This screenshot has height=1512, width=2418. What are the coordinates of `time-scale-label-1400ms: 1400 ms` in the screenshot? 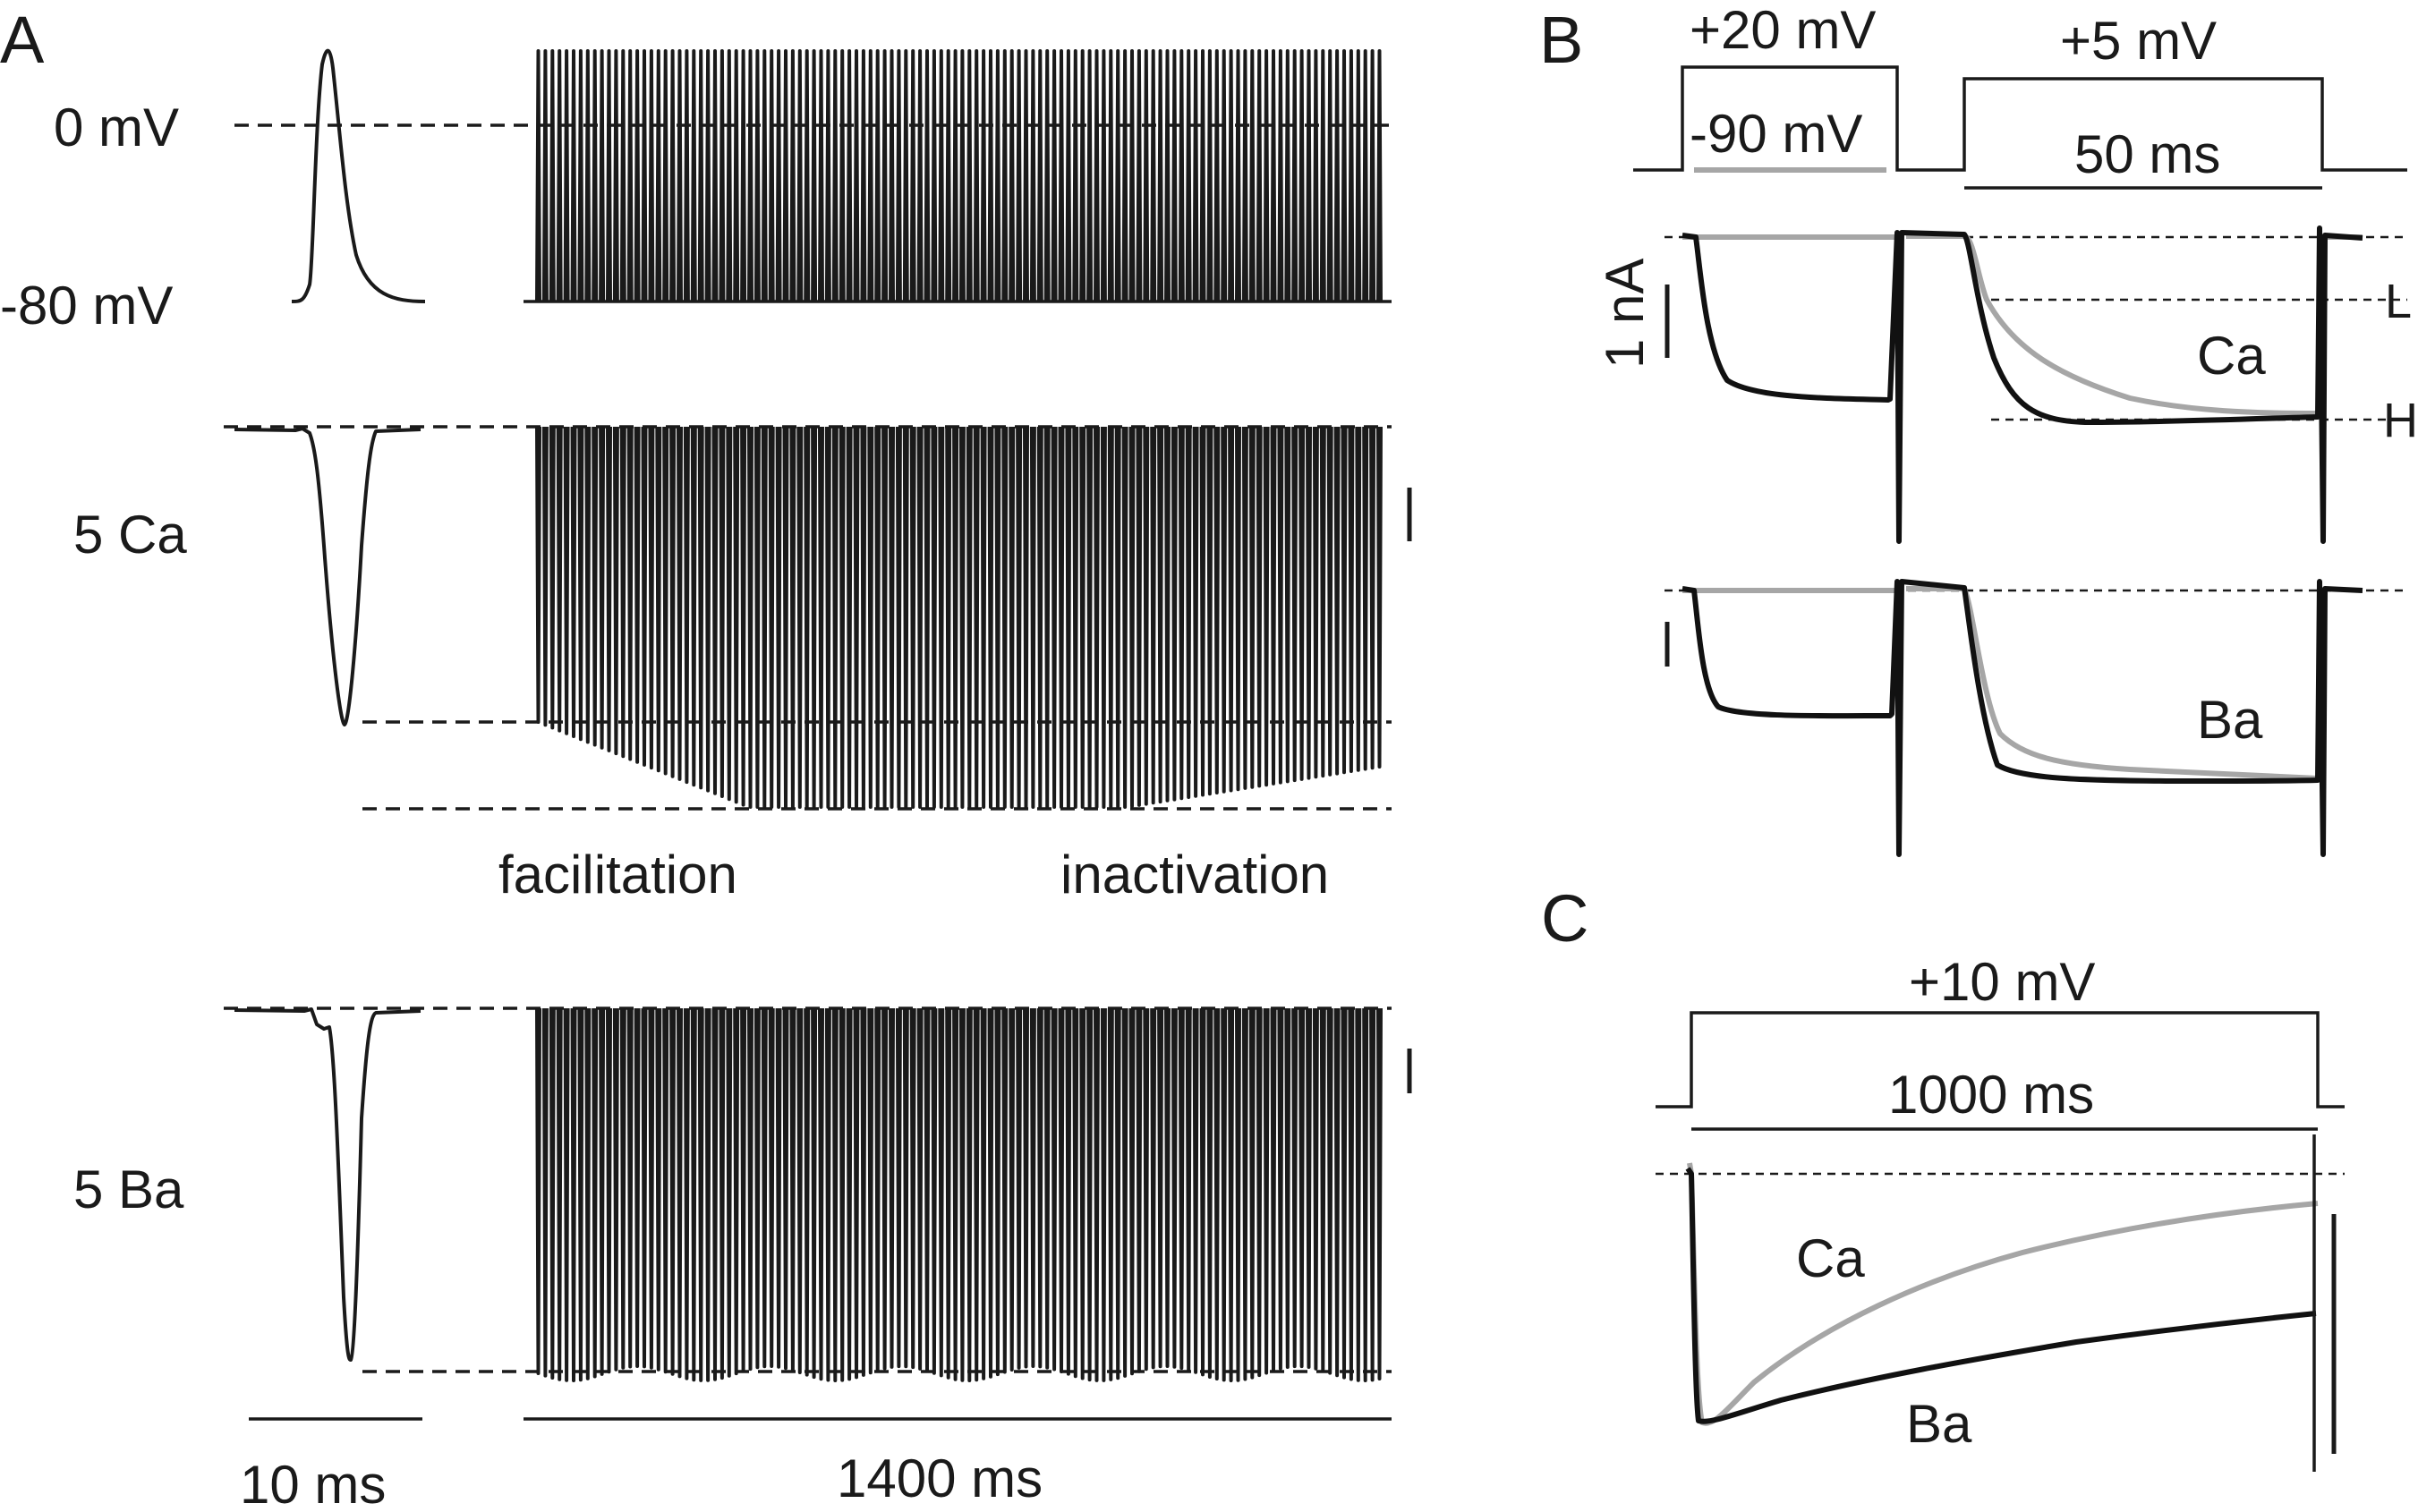 It's located at (940, 1478).